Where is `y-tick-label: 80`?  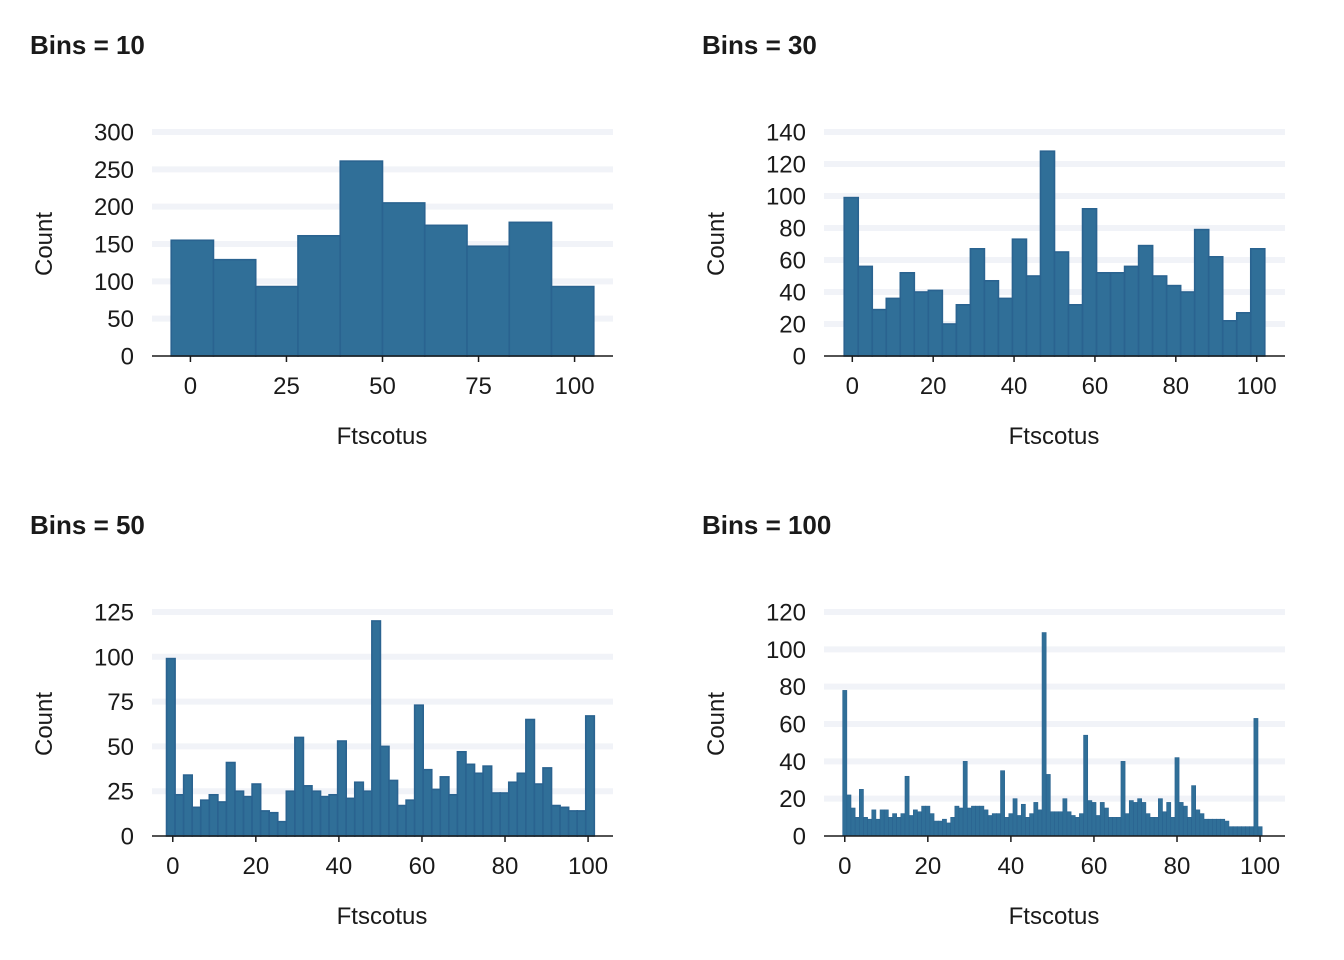 y-tick-label: 80 is located at coordinates (792, 687).